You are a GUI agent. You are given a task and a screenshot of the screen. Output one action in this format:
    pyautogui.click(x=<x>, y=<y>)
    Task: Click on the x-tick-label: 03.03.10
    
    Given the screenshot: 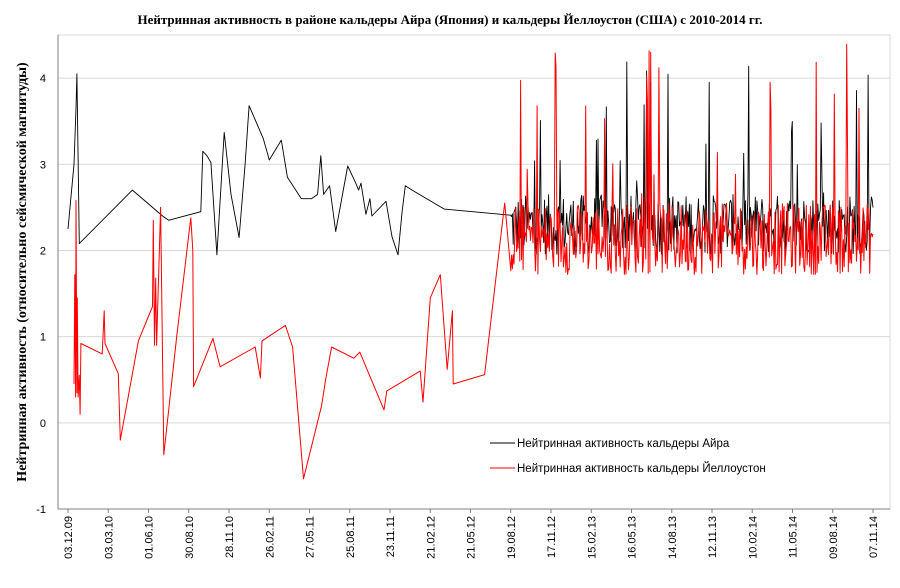 What is the action you would take?
    pyautogui.click(x=109, y=537)
    